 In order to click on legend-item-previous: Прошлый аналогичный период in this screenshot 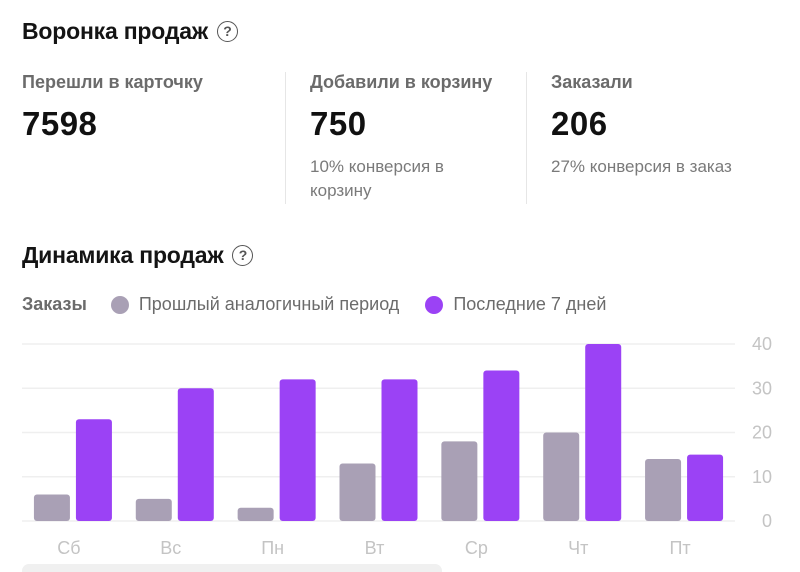, I will do `click(255, 304)`.